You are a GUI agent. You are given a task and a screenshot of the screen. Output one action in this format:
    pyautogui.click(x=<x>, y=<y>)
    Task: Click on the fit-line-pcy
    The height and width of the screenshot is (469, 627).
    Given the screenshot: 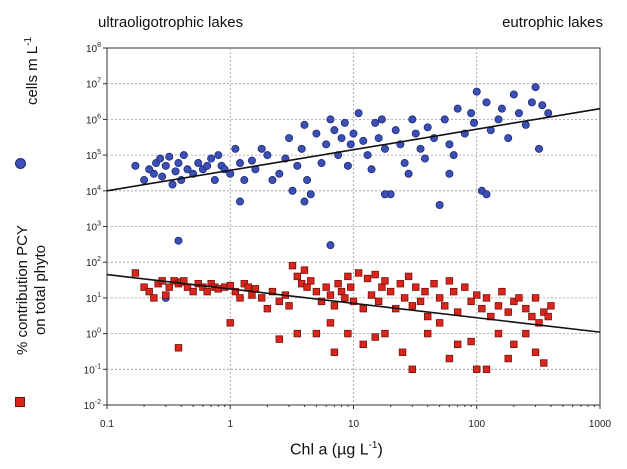 What is the action you would take?
    pyautogui.click(x=353, y=303)
    